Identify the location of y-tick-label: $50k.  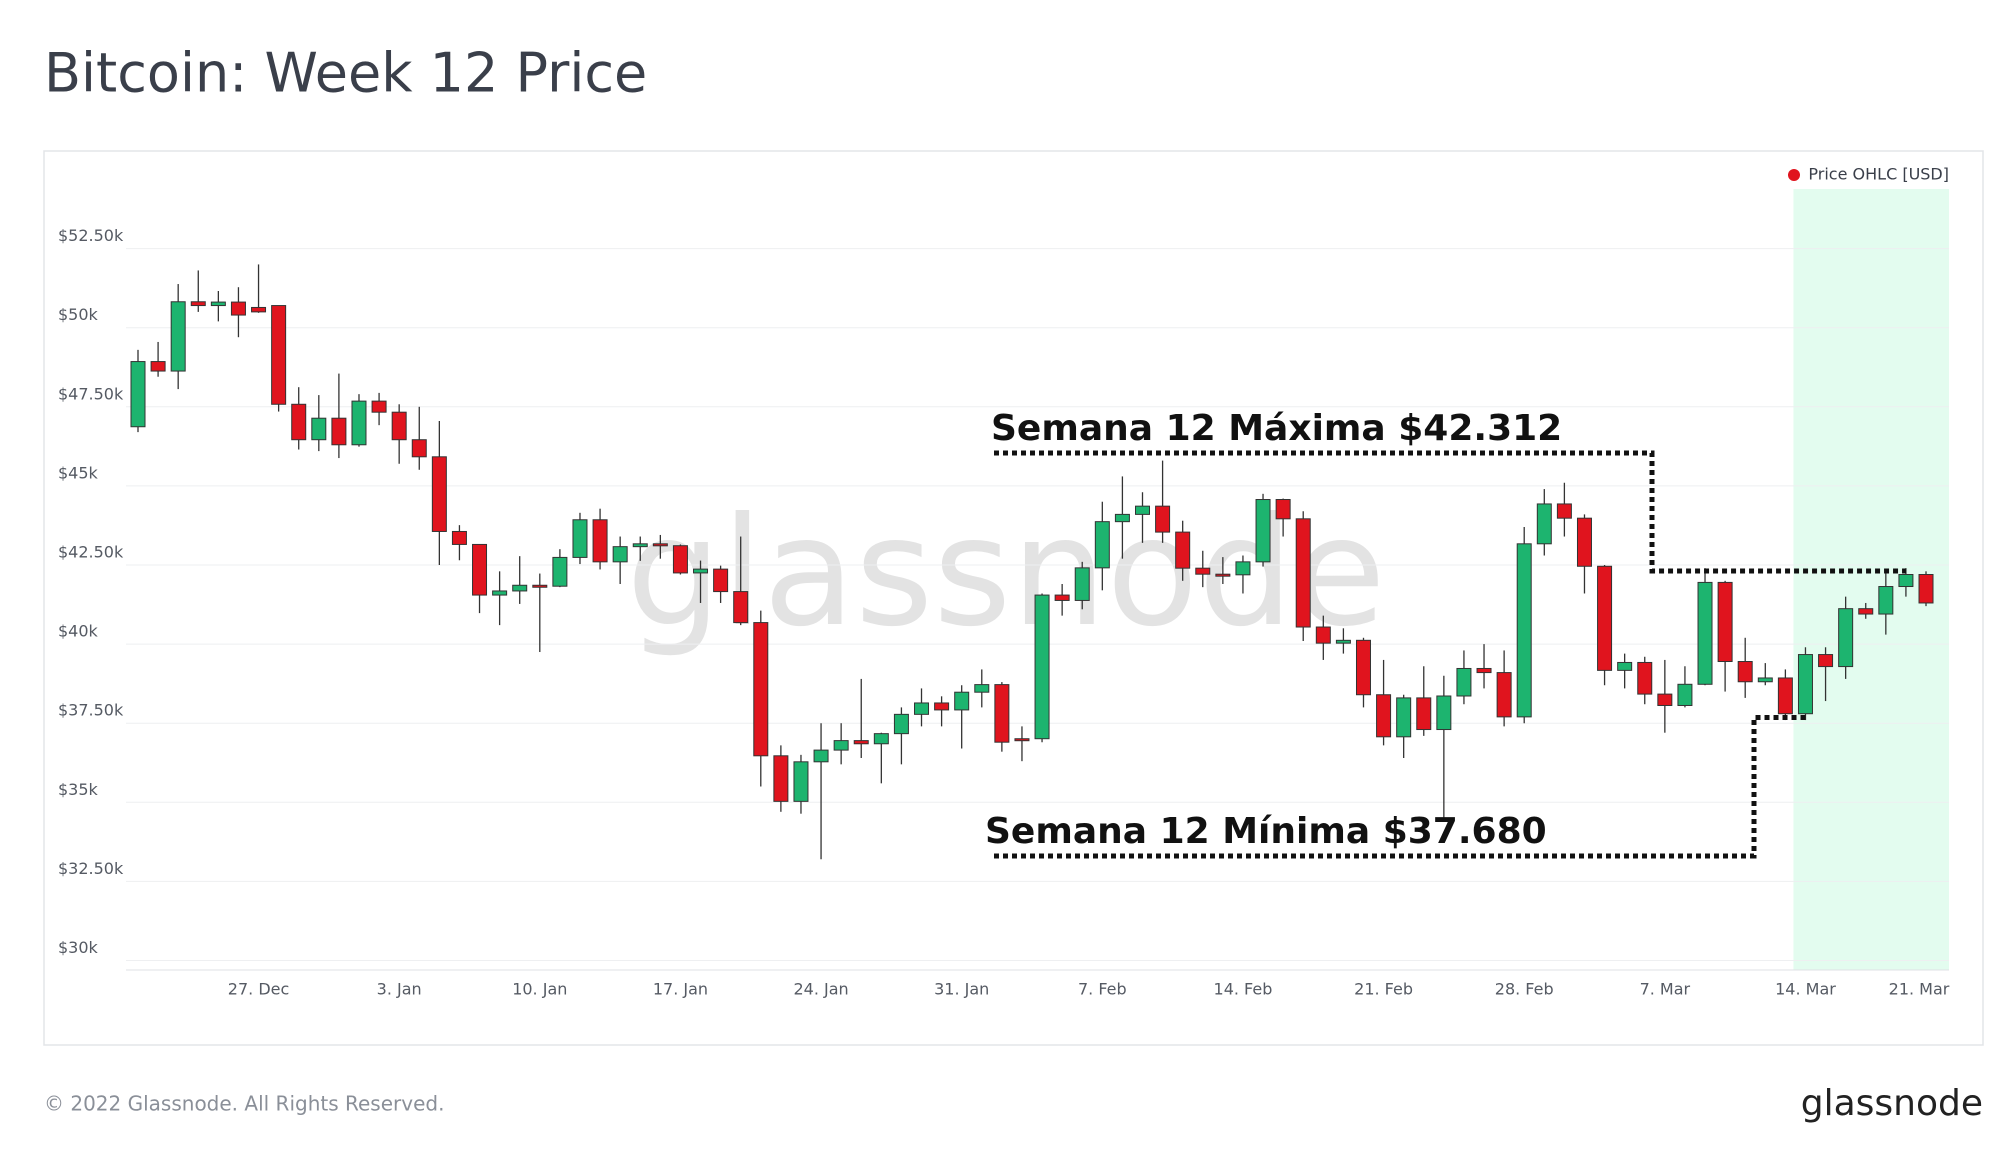
(78, 314).